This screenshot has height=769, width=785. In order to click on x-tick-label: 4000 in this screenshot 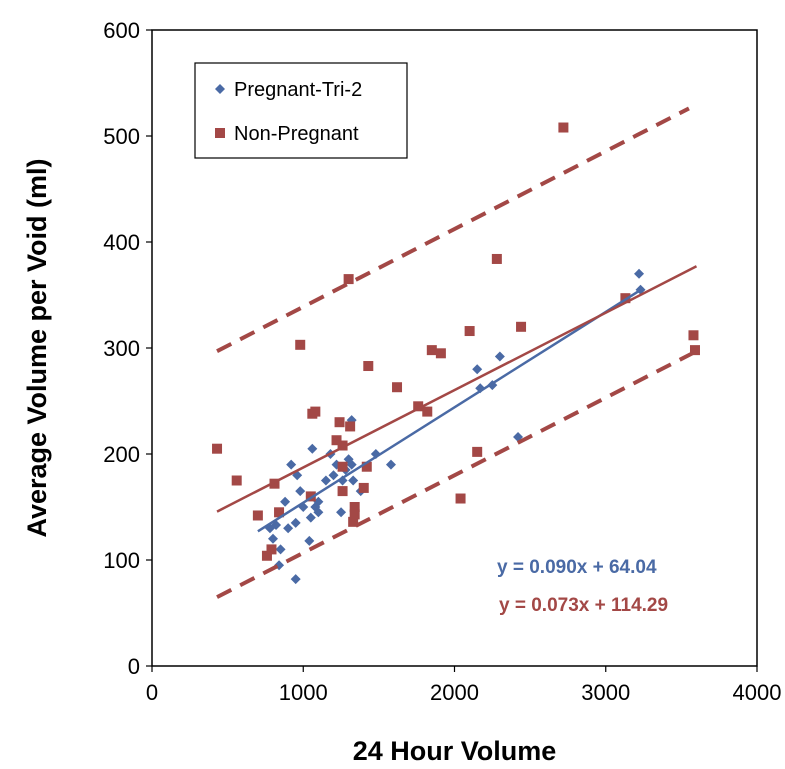, I will do `click(757, 692)`.